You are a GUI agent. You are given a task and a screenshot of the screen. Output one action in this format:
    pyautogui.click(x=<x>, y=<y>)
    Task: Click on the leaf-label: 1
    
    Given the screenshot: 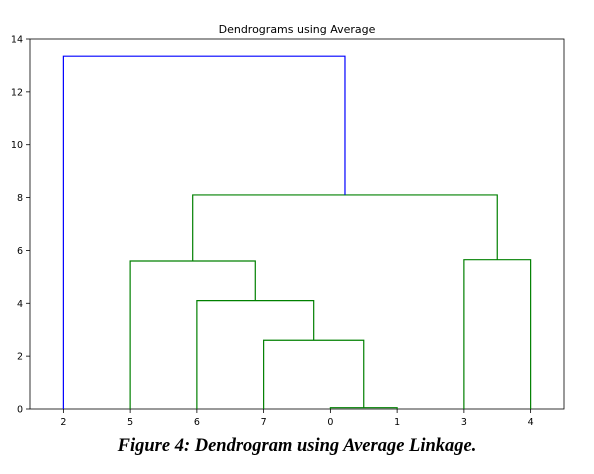 What is the action you would take?
    pyautogui.click(x=397, y=422)
    